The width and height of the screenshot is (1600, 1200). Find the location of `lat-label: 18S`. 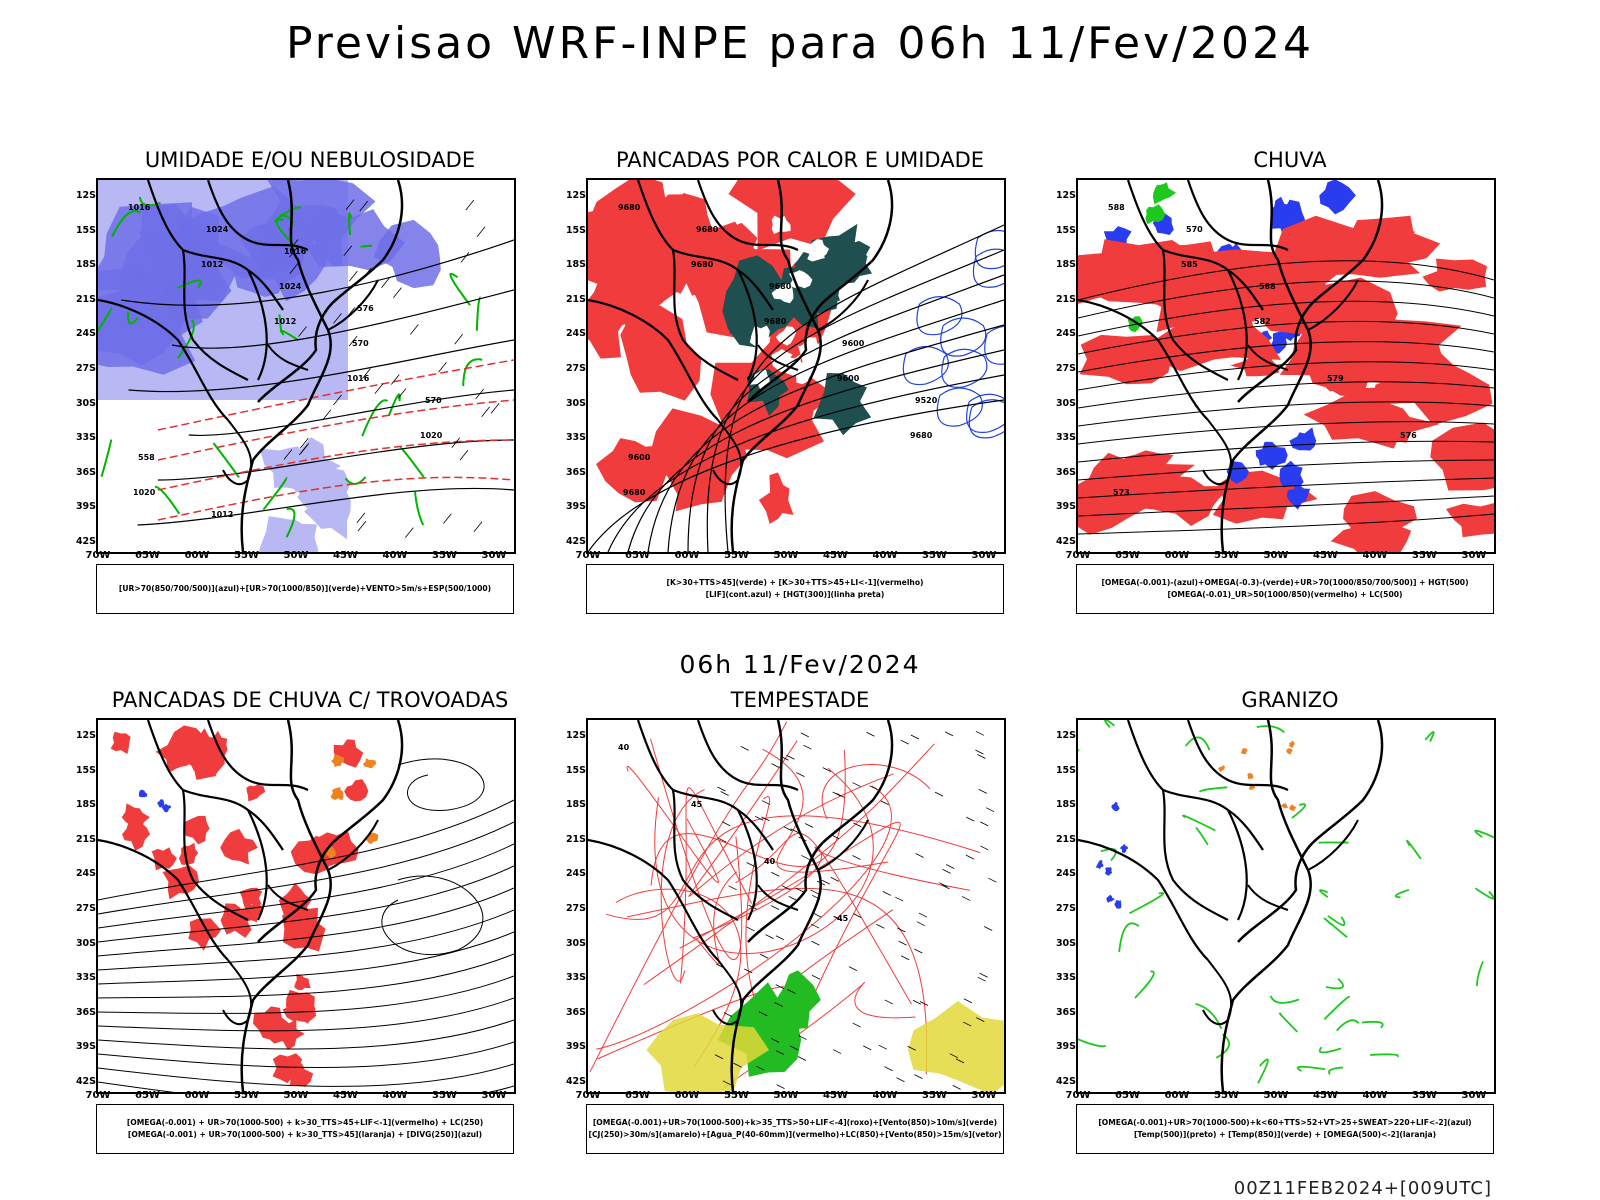

lat-label: 18S is located at coordinates (85, 805).